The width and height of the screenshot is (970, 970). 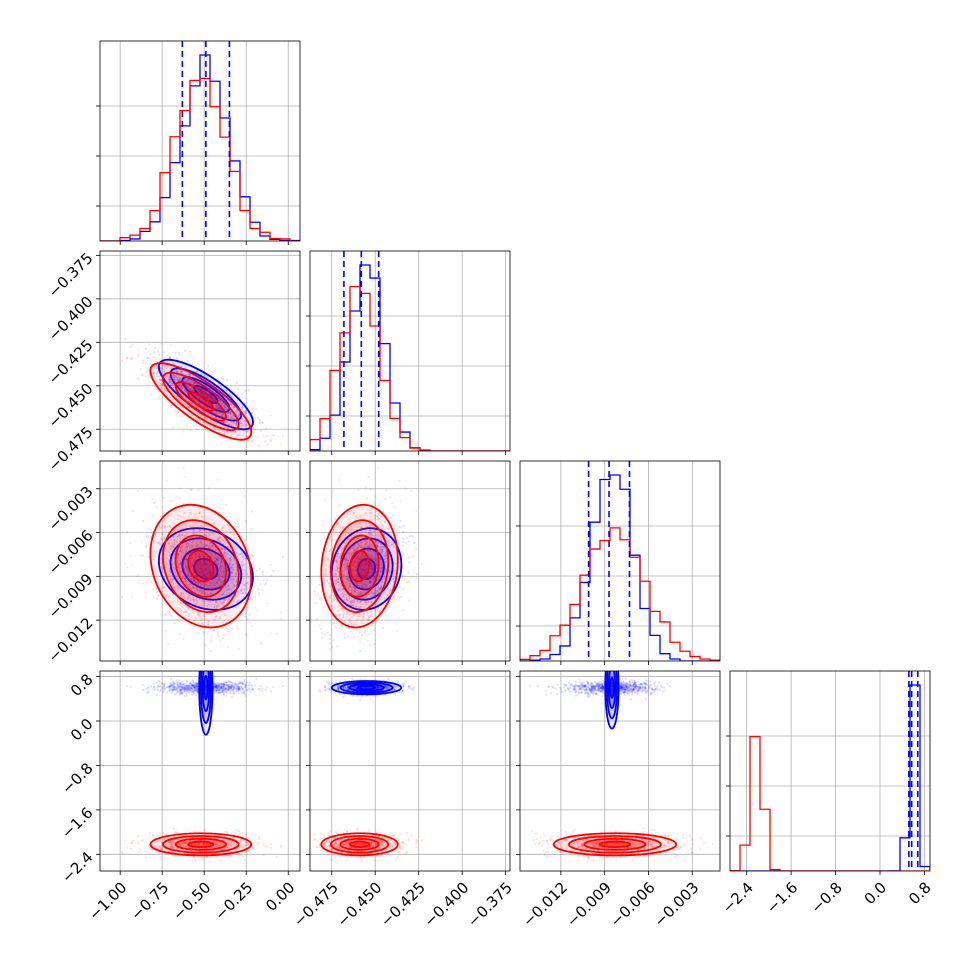 I want to click on panel-background, so click(x=200, y=561).